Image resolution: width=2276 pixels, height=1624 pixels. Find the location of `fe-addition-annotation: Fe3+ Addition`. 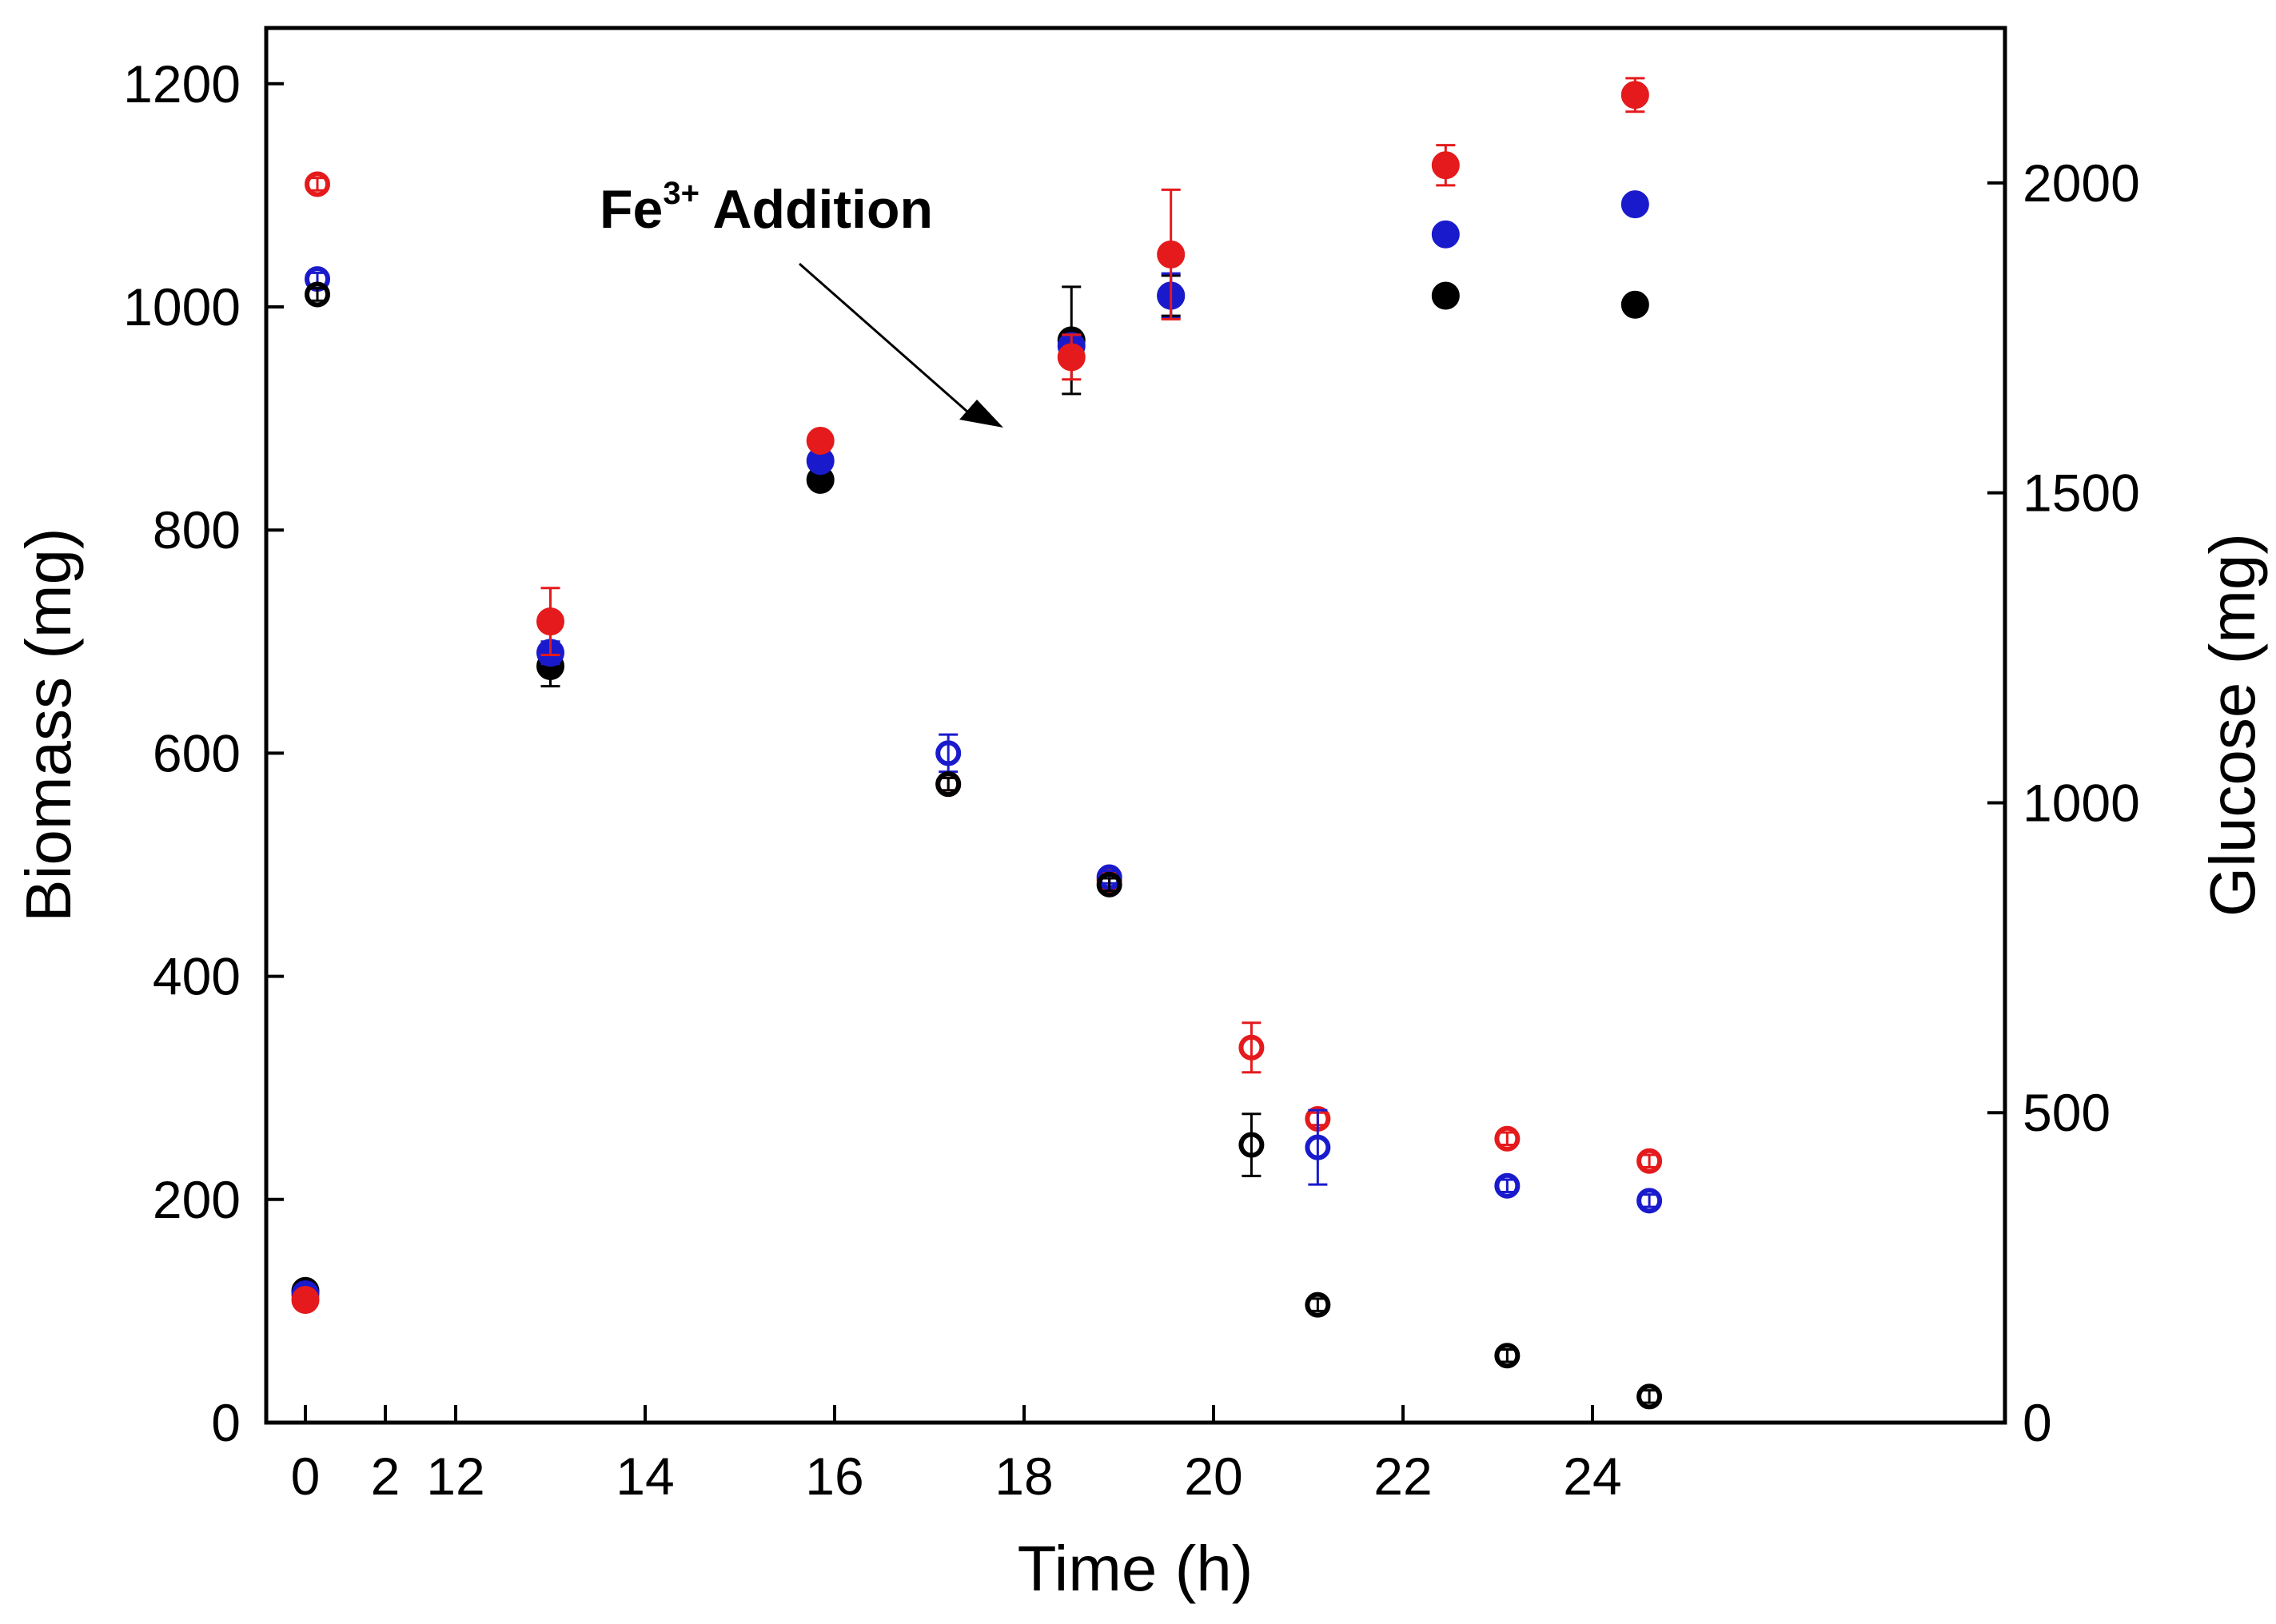

fe-addition-annotation: Fe3+ Addition is located at coordinates (801, 302).